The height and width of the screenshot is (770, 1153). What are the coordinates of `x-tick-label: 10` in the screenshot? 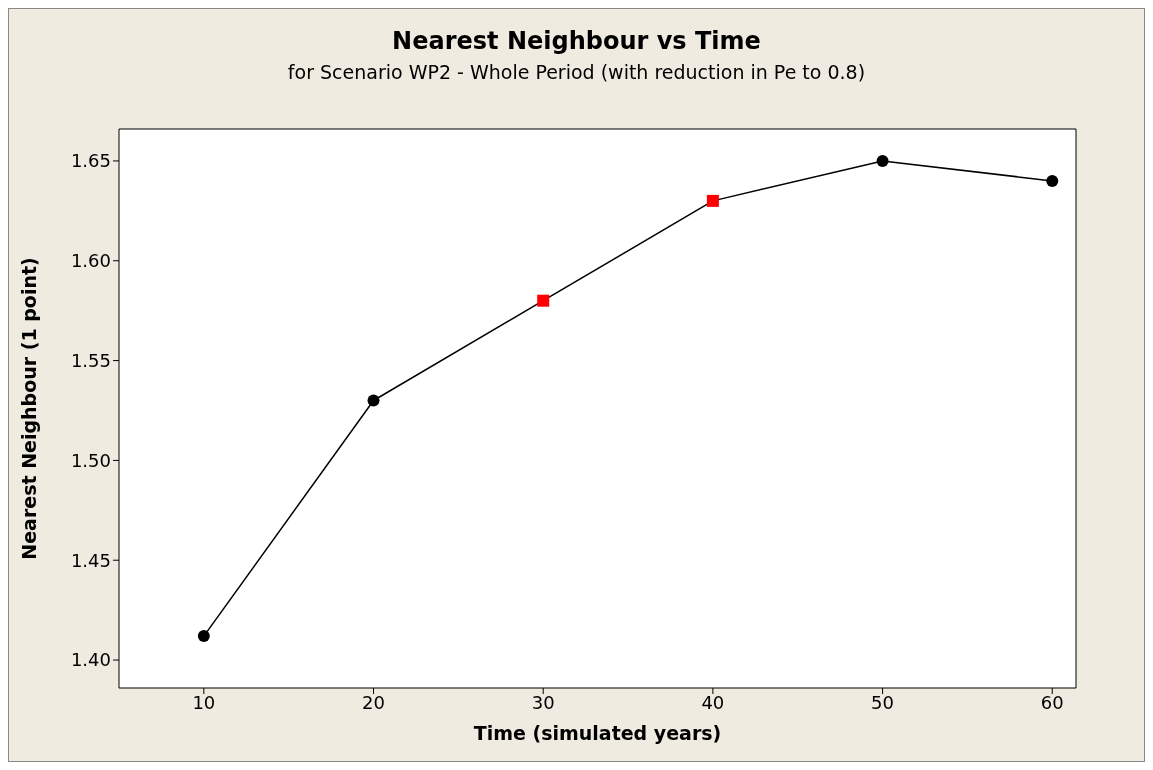 It's located at (204, 702).